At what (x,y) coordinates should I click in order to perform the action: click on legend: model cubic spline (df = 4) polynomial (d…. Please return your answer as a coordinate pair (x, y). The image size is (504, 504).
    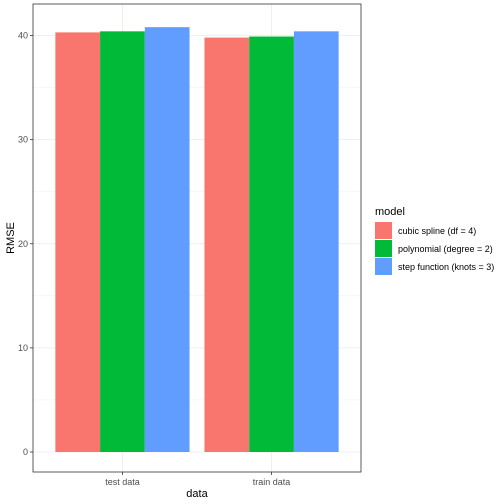
    Looking at the image, I should click on (434, 240).